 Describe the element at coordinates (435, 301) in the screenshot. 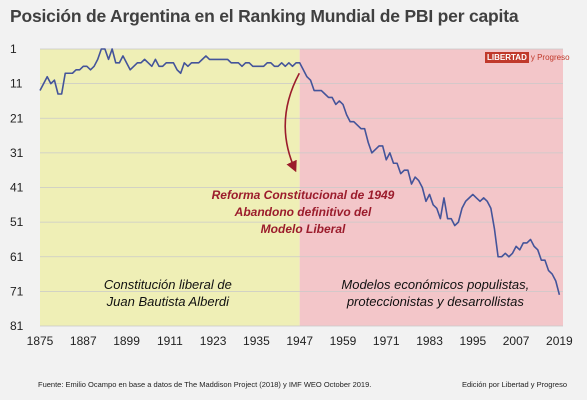

I see `populist-era-label: proteccionistas y desarrollistas` at that location.